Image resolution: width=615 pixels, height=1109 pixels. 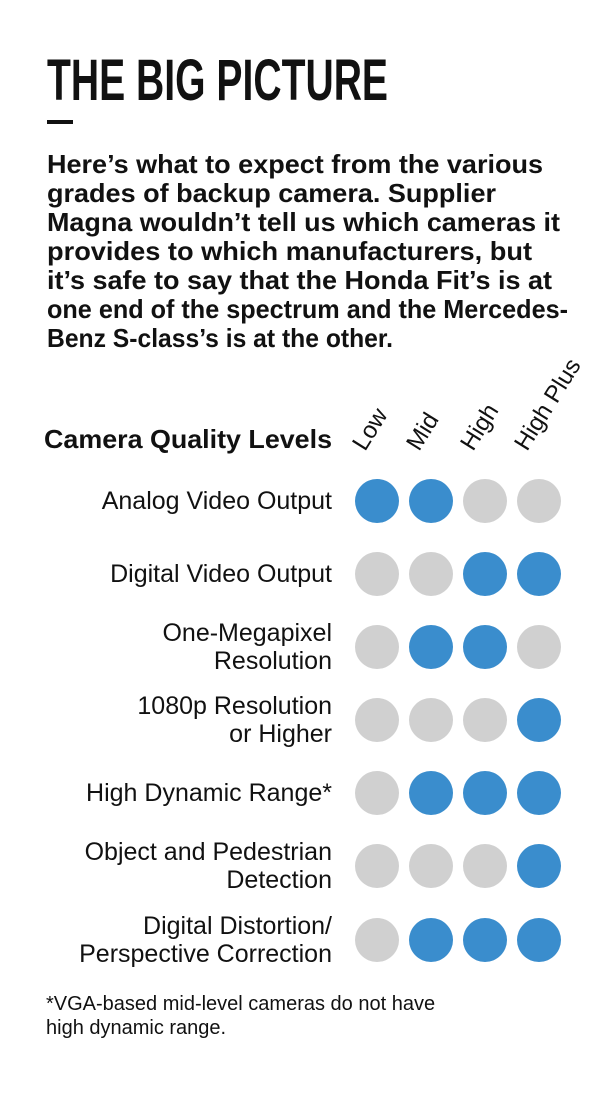 What do you see at coordinates (234, 706) in the screenshot?
I see `row-label: 1080p Resolution` at bounding box center [234, 706].